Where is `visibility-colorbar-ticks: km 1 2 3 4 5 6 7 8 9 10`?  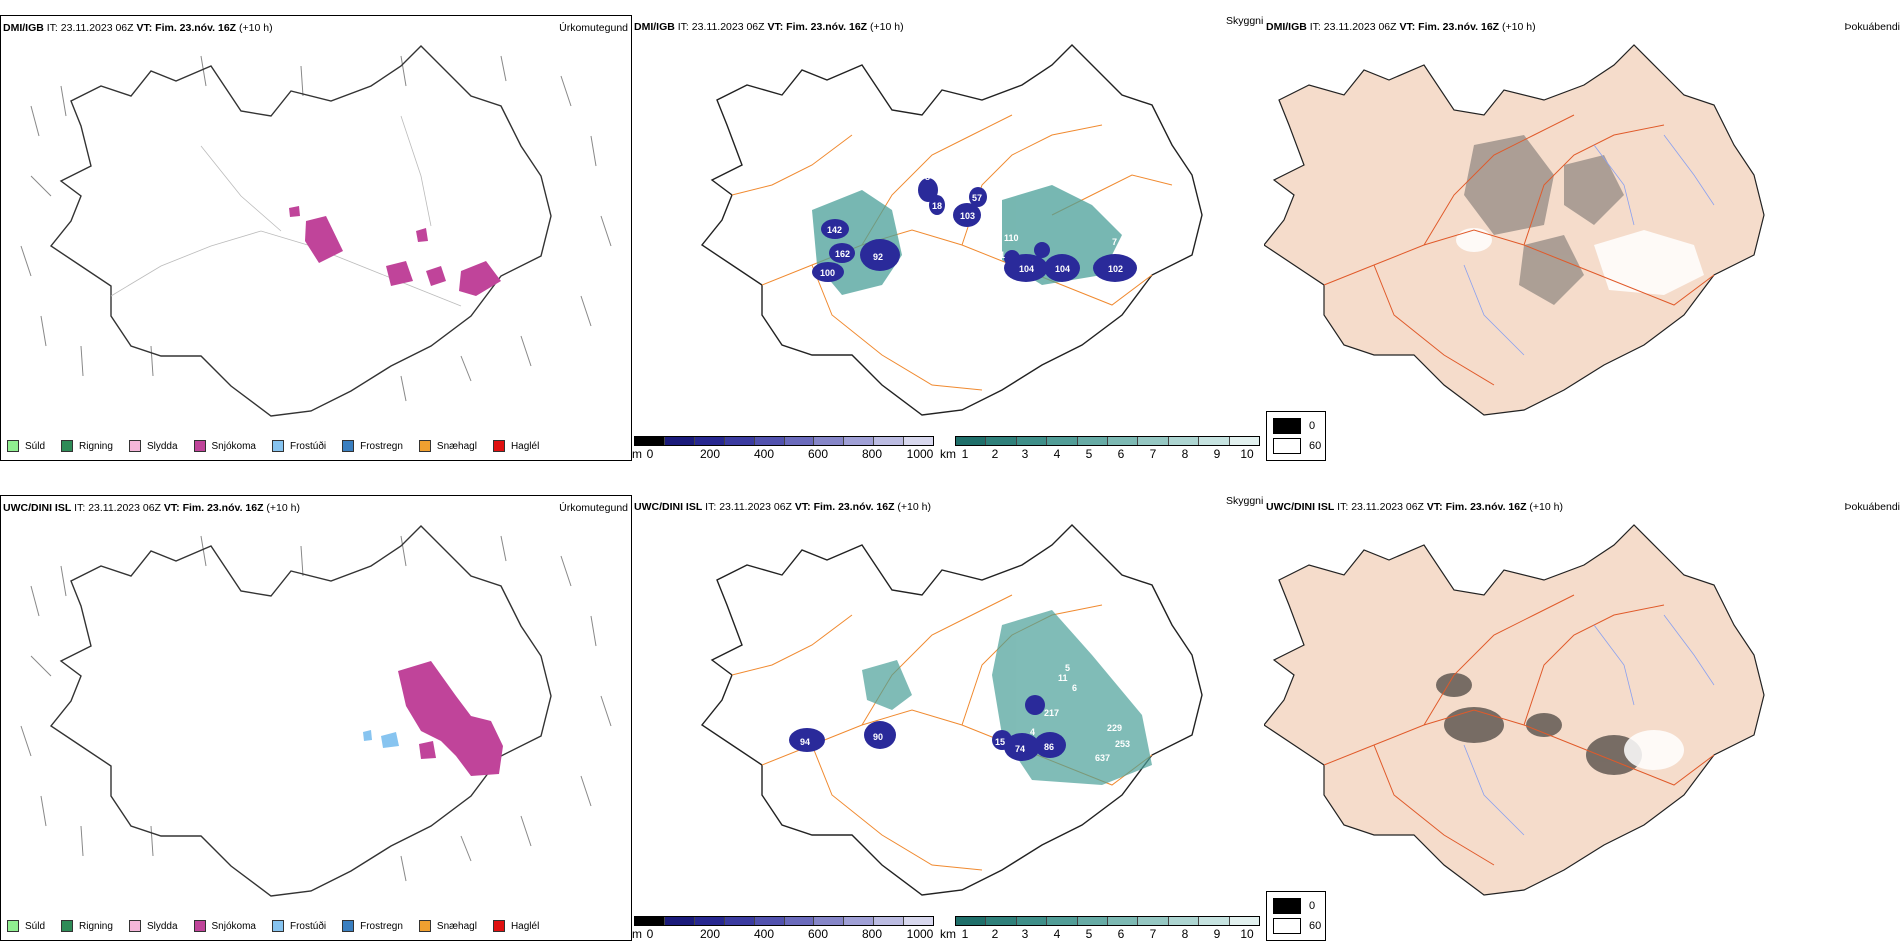 visibility-colorbar-ticks: km 1 2 3 4 5 6 7 8 9 10 is located at coordinates (1100, 453).